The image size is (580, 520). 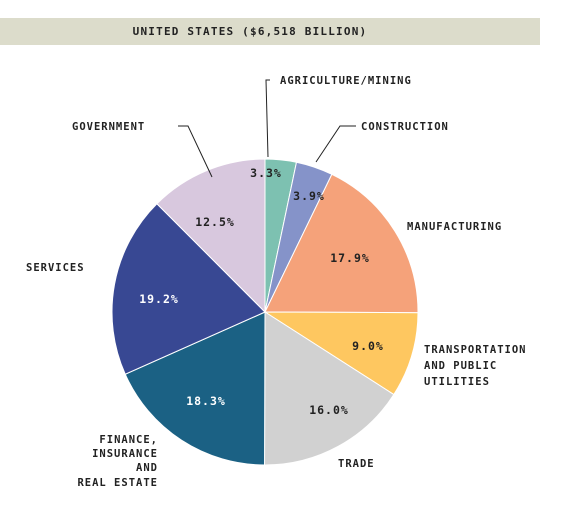 I want to click on slice-category-label: CONSTRUCTION, so click(x=405, y=127).